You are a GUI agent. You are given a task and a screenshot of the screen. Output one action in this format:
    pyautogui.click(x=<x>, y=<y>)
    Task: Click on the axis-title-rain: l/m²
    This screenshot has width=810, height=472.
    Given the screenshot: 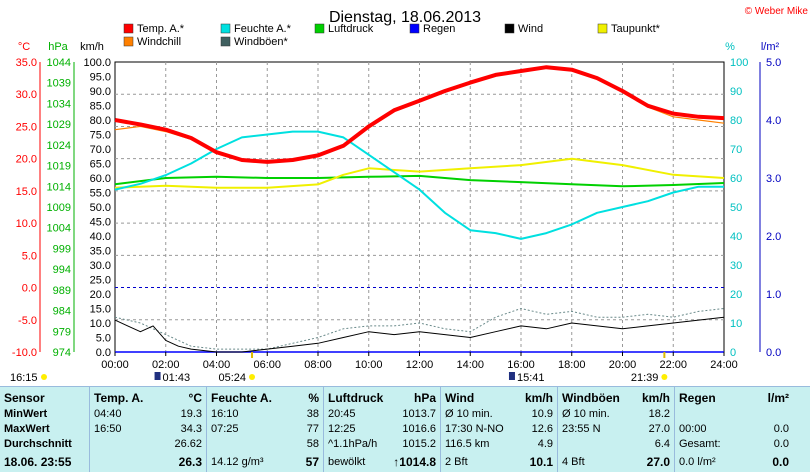 What is the action you would take?
    pyautogui.click(x=770, y=47)
    